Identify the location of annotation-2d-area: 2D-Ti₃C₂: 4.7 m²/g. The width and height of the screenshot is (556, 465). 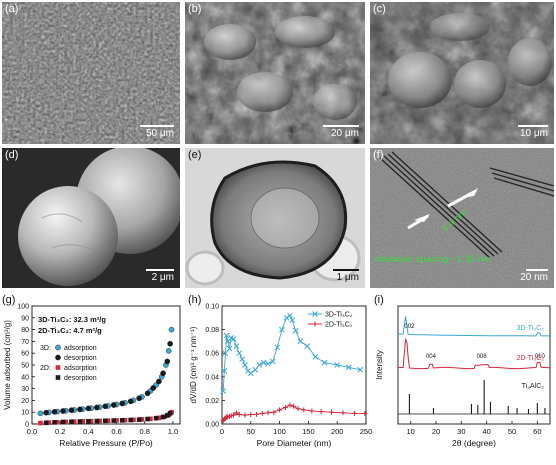
(70, 330).